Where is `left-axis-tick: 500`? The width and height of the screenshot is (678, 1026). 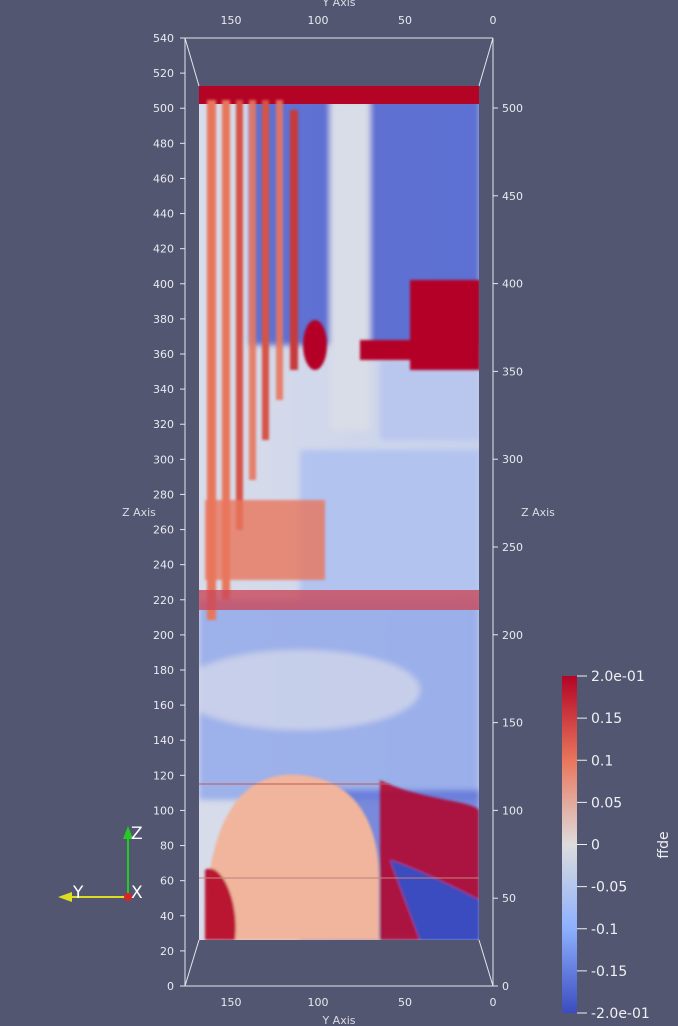 left-axis-tick: 500 is located at coordinates (163, 108).